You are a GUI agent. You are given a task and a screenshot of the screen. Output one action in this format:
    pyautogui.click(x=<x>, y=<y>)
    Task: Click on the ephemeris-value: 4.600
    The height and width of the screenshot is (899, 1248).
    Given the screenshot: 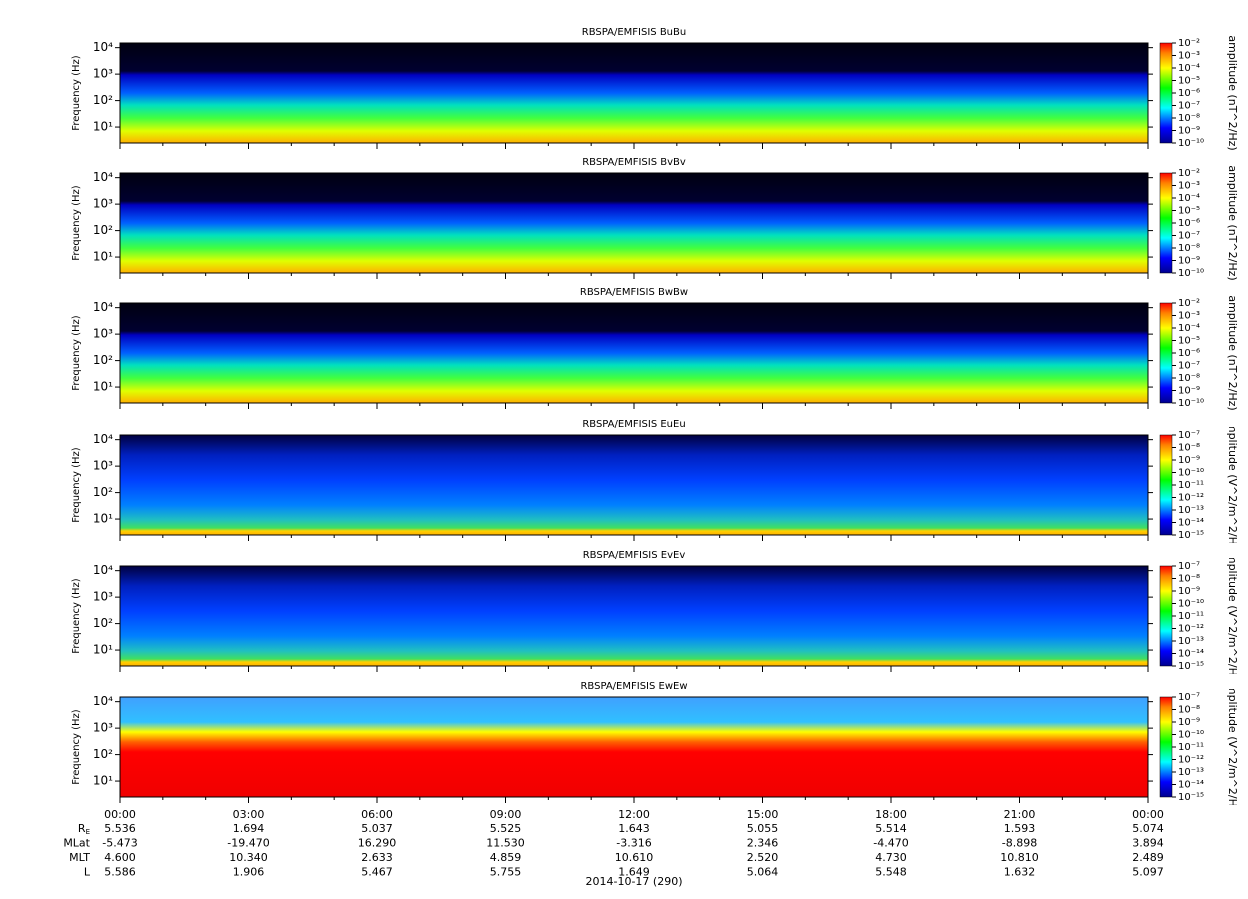 What is the action you would take?
    pyautogui.click(x=120, y=857)
    